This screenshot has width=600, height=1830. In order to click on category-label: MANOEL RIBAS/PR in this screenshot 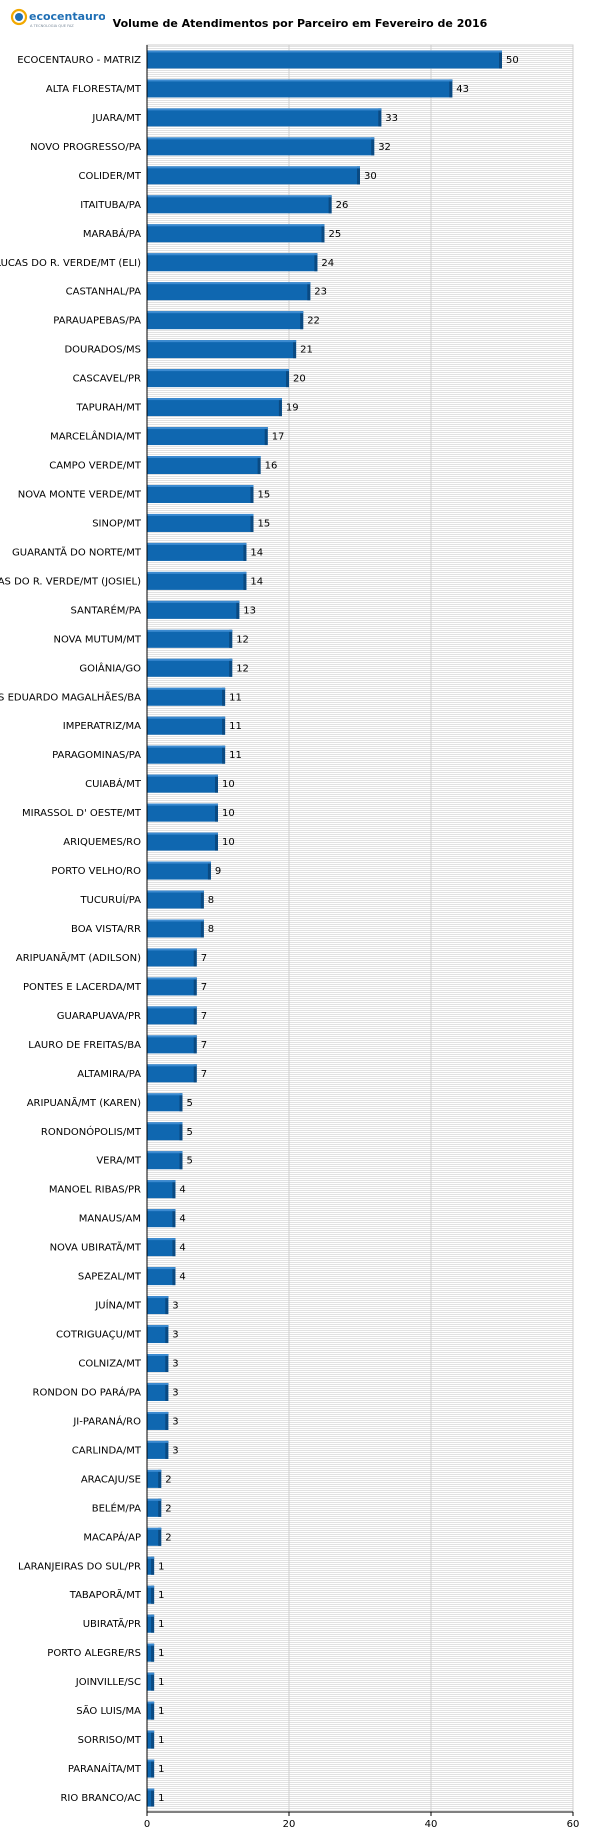, I will do `click(95, 1190)`.